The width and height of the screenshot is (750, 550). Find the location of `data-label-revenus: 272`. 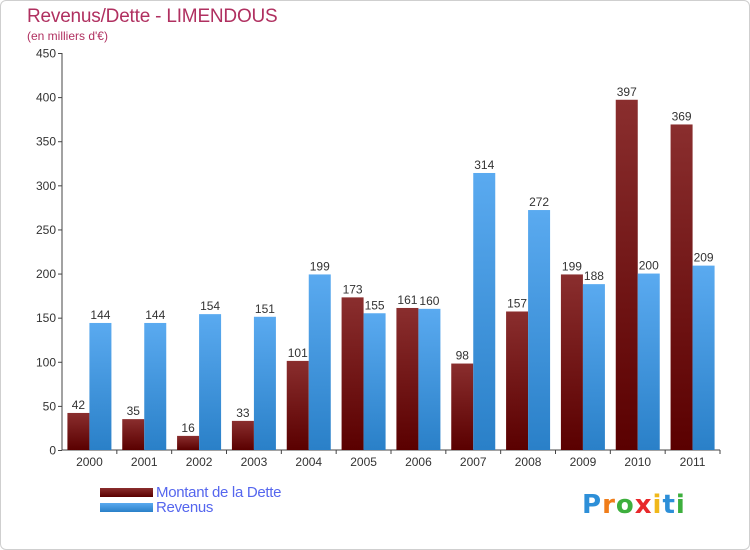

data-label-revenus: 272 is located at coordinates (539, 202).